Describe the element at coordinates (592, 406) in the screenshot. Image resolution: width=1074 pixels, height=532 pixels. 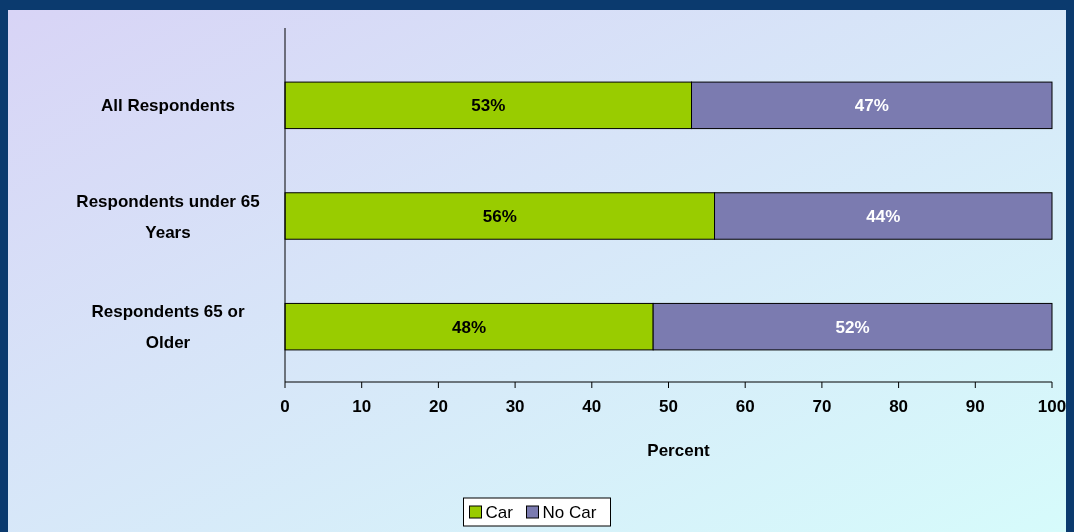
I see `x-tick-label: 40` at that location.